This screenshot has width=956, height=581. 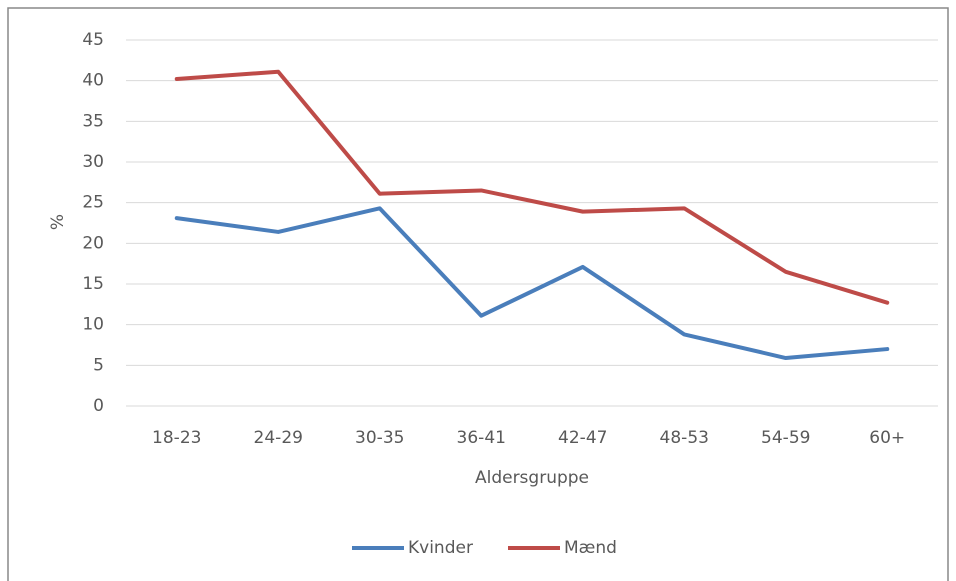 I want to click on x-tick-label: 24-29, so click(x=278, y=438).